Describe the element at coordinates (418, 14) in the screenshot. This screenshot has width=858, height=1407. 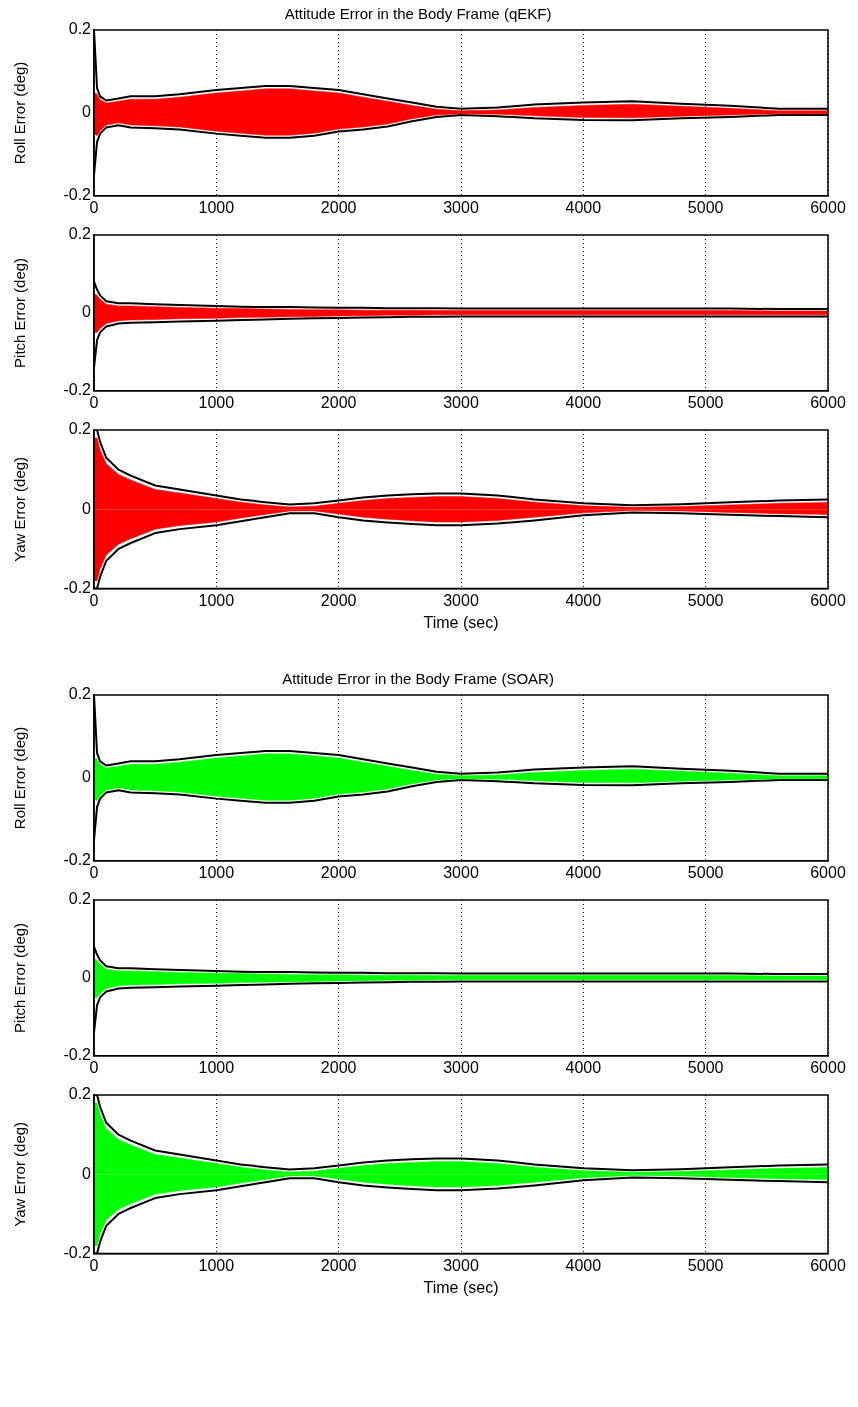
I see `chart-title: Attitude Error in the Body Frame (qEKF)` at that location.